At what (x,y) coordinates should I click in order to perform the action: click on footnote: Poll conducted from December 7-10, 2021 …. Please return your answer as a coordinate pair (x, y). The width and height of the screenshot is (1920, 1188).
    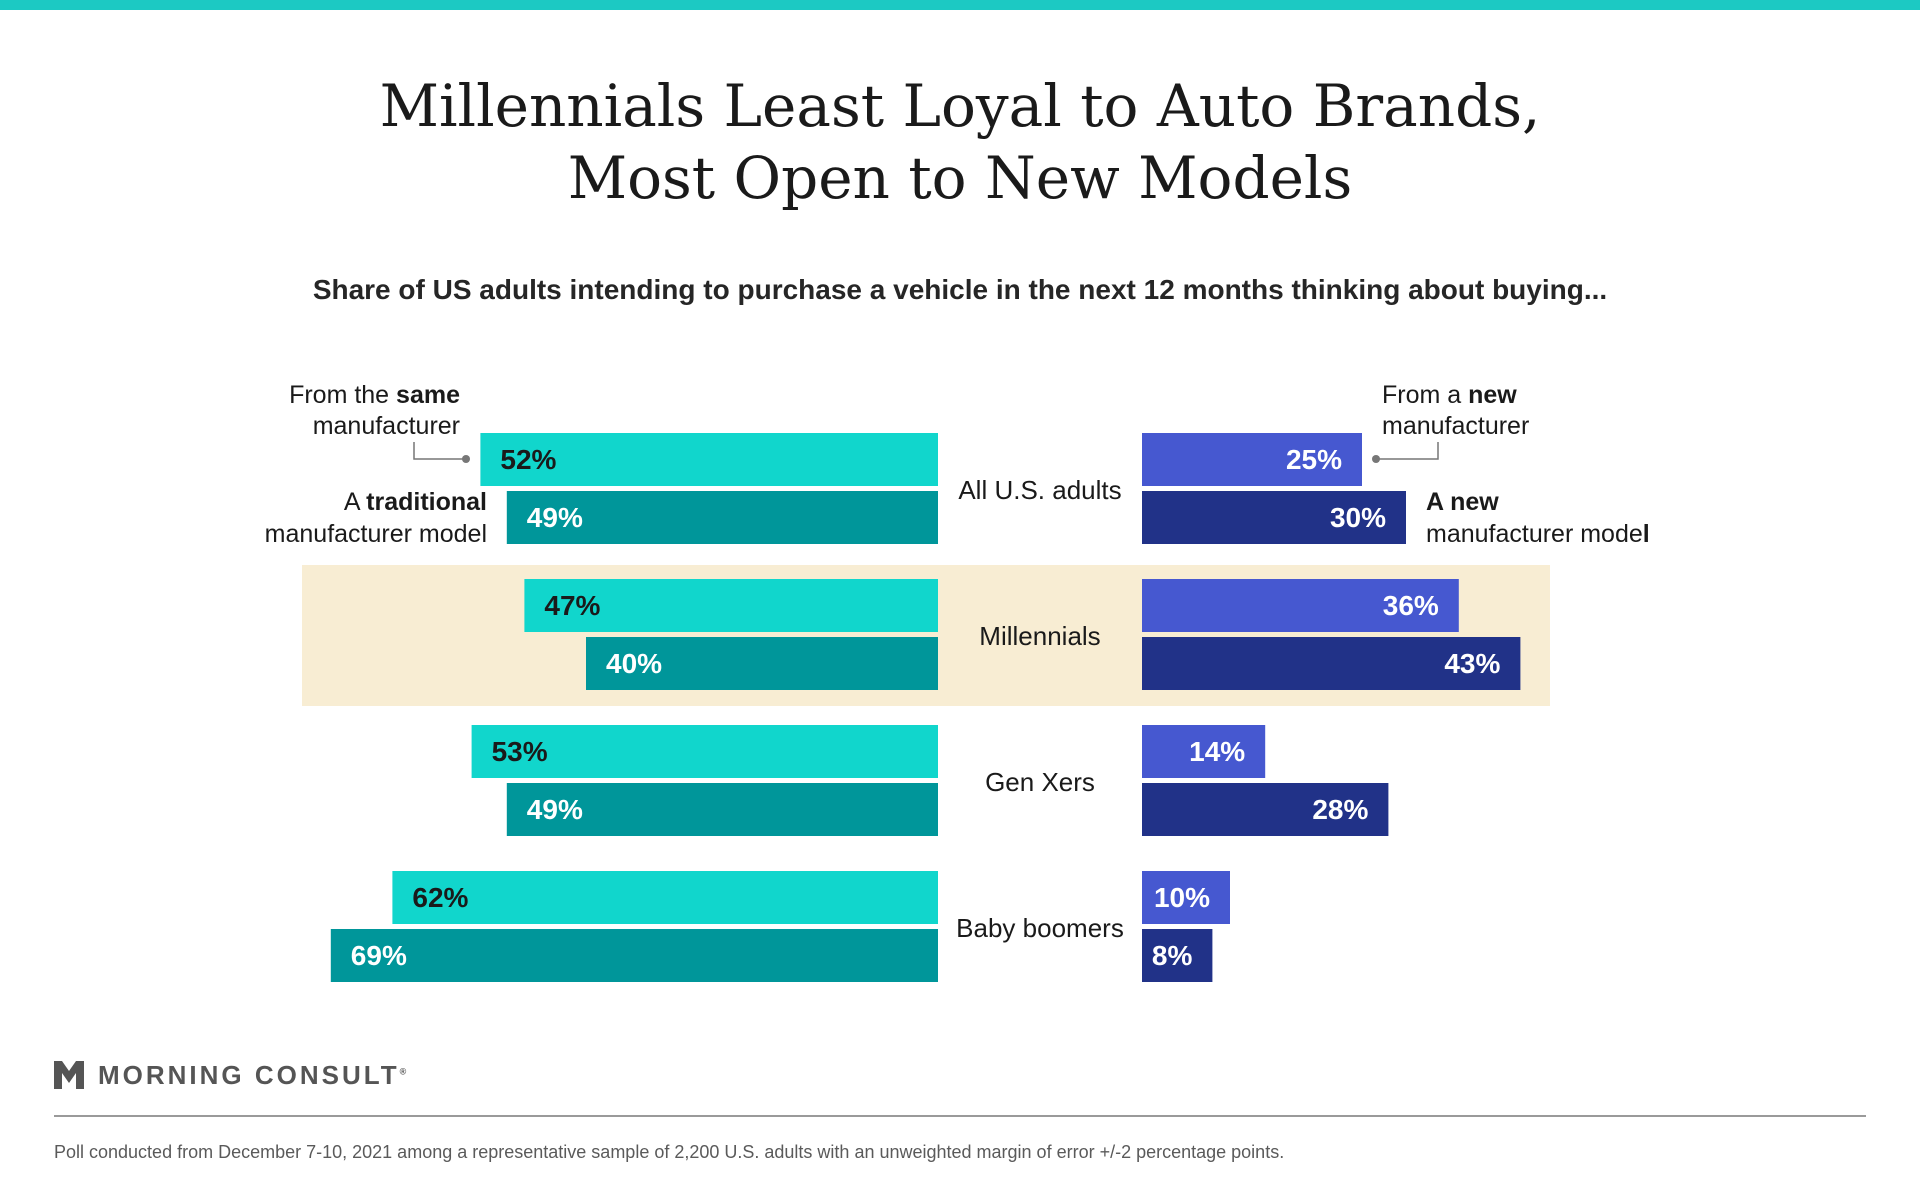
    Looking at the image, I should click on (669, 1152).